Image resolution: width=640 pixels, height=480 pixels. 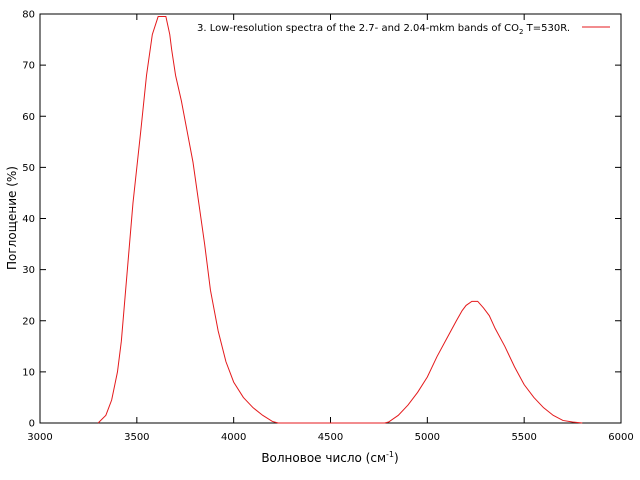 I want to click on x-tick-label: 5000, so click(x=427, y=437).